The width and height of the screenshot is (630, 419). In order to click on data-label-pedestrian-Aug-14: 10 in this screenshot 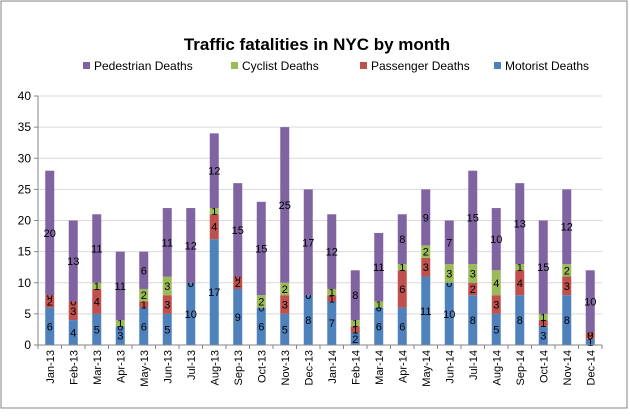, I will do `click(496, 240)`.